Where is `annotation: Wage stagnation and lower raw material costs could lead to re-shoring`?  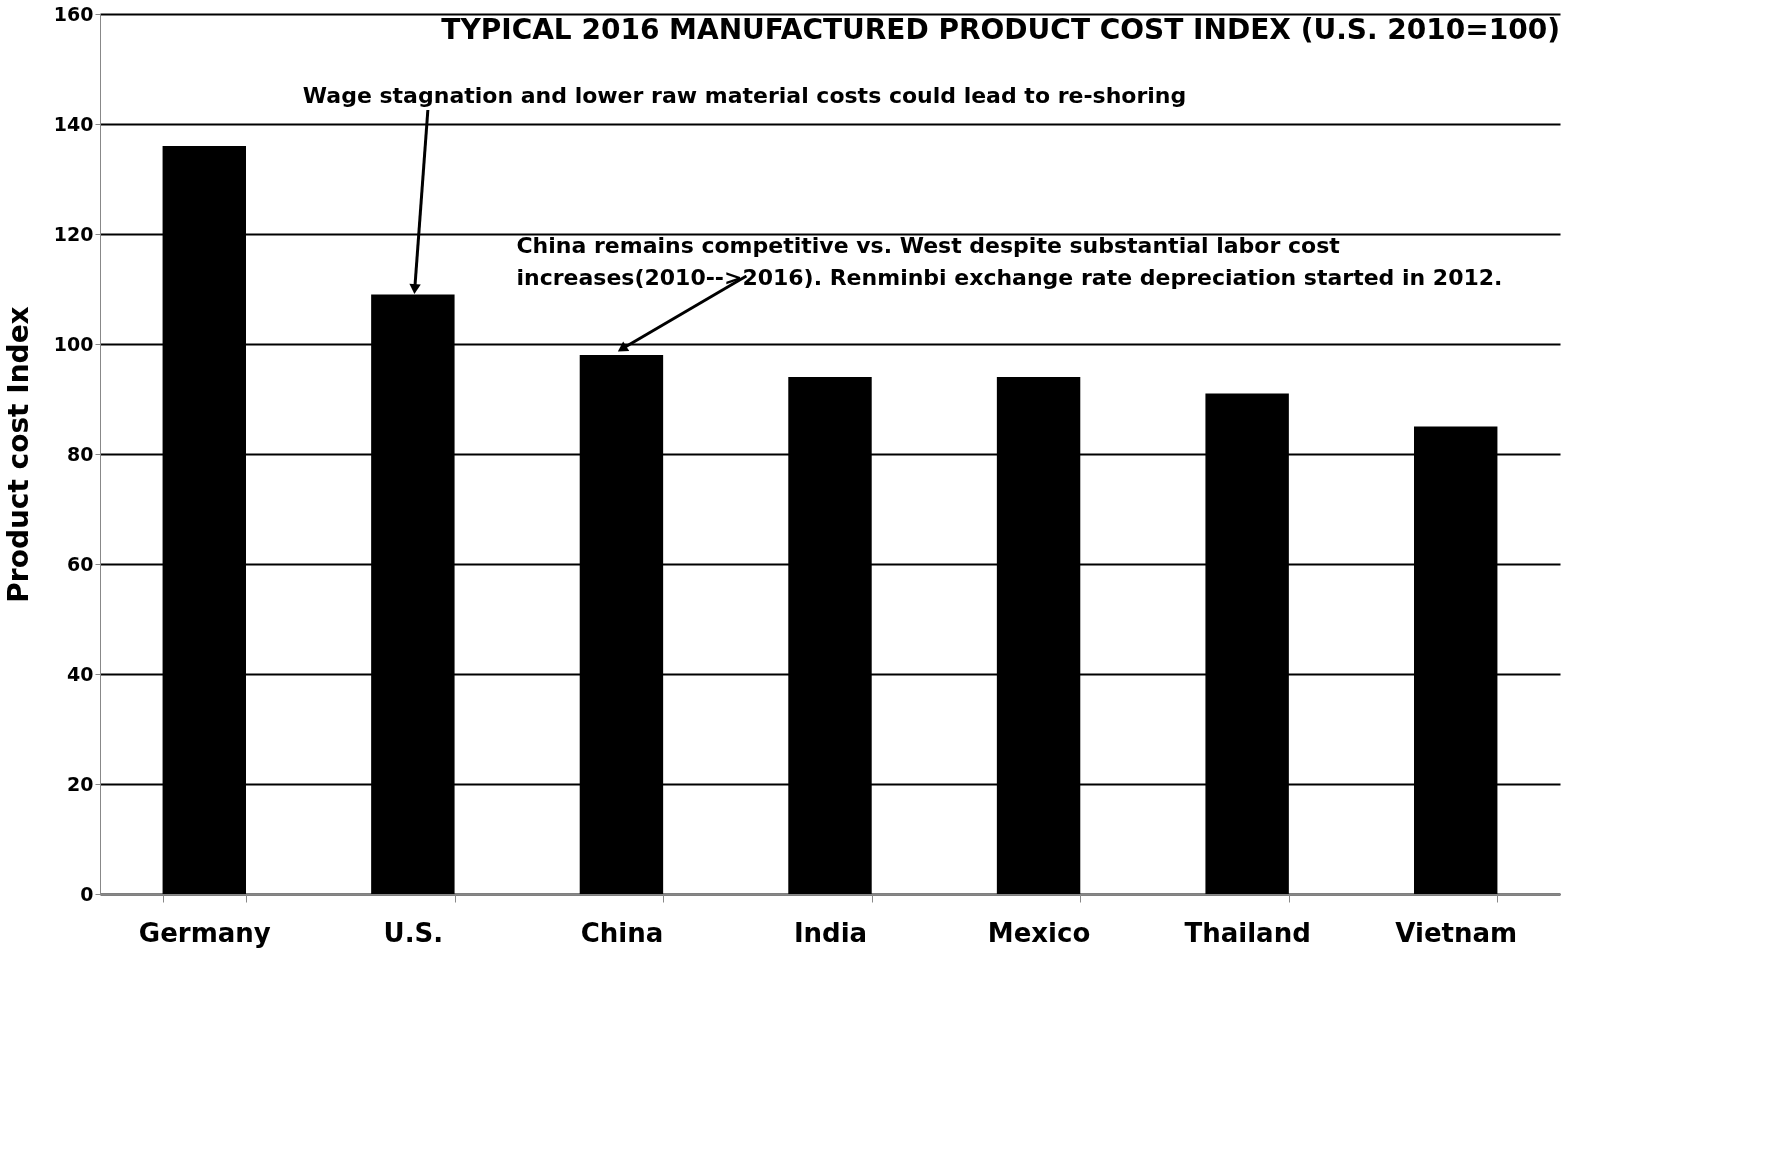
annotation: Wage stagnation and lower raw material costs could lead to re-shoring is located at coordinates (744, 95).